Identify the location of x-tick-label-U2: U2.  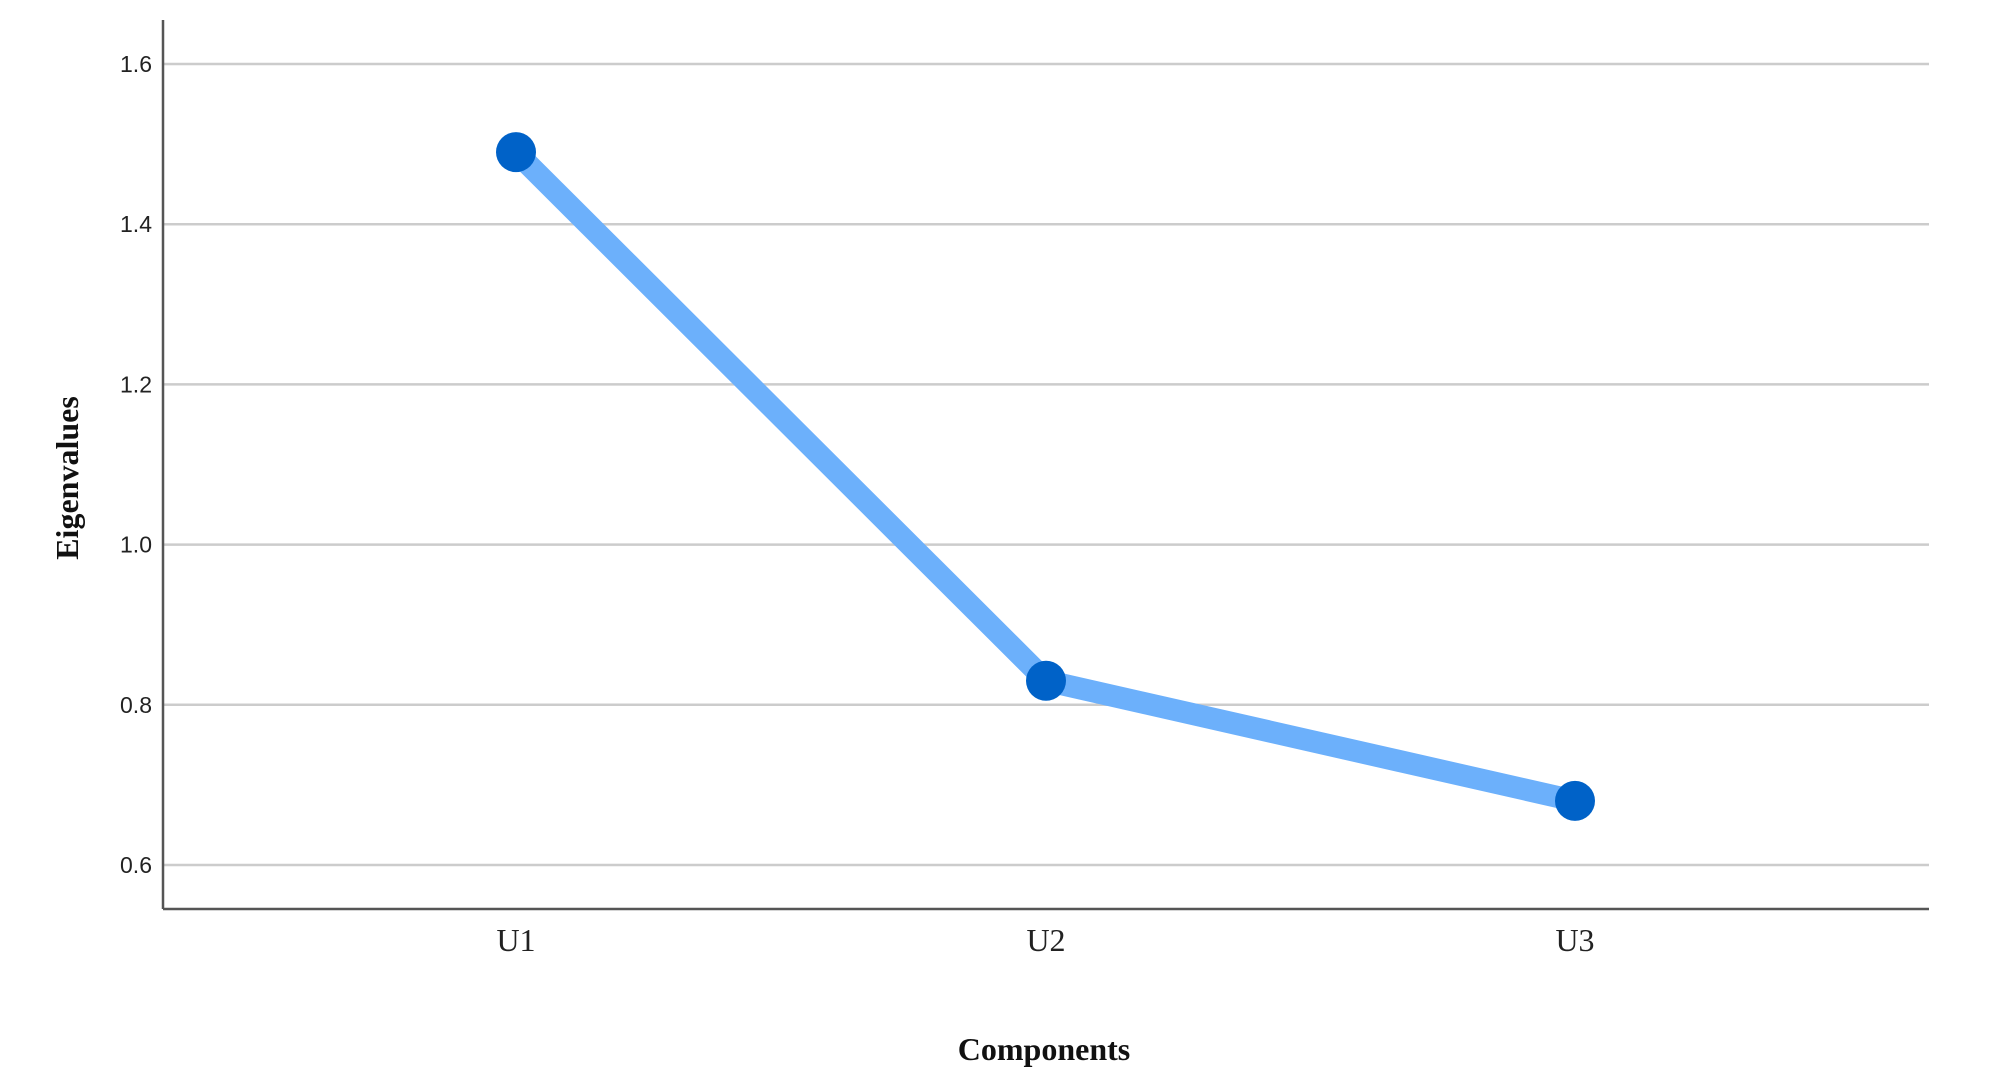
(1045, 940).